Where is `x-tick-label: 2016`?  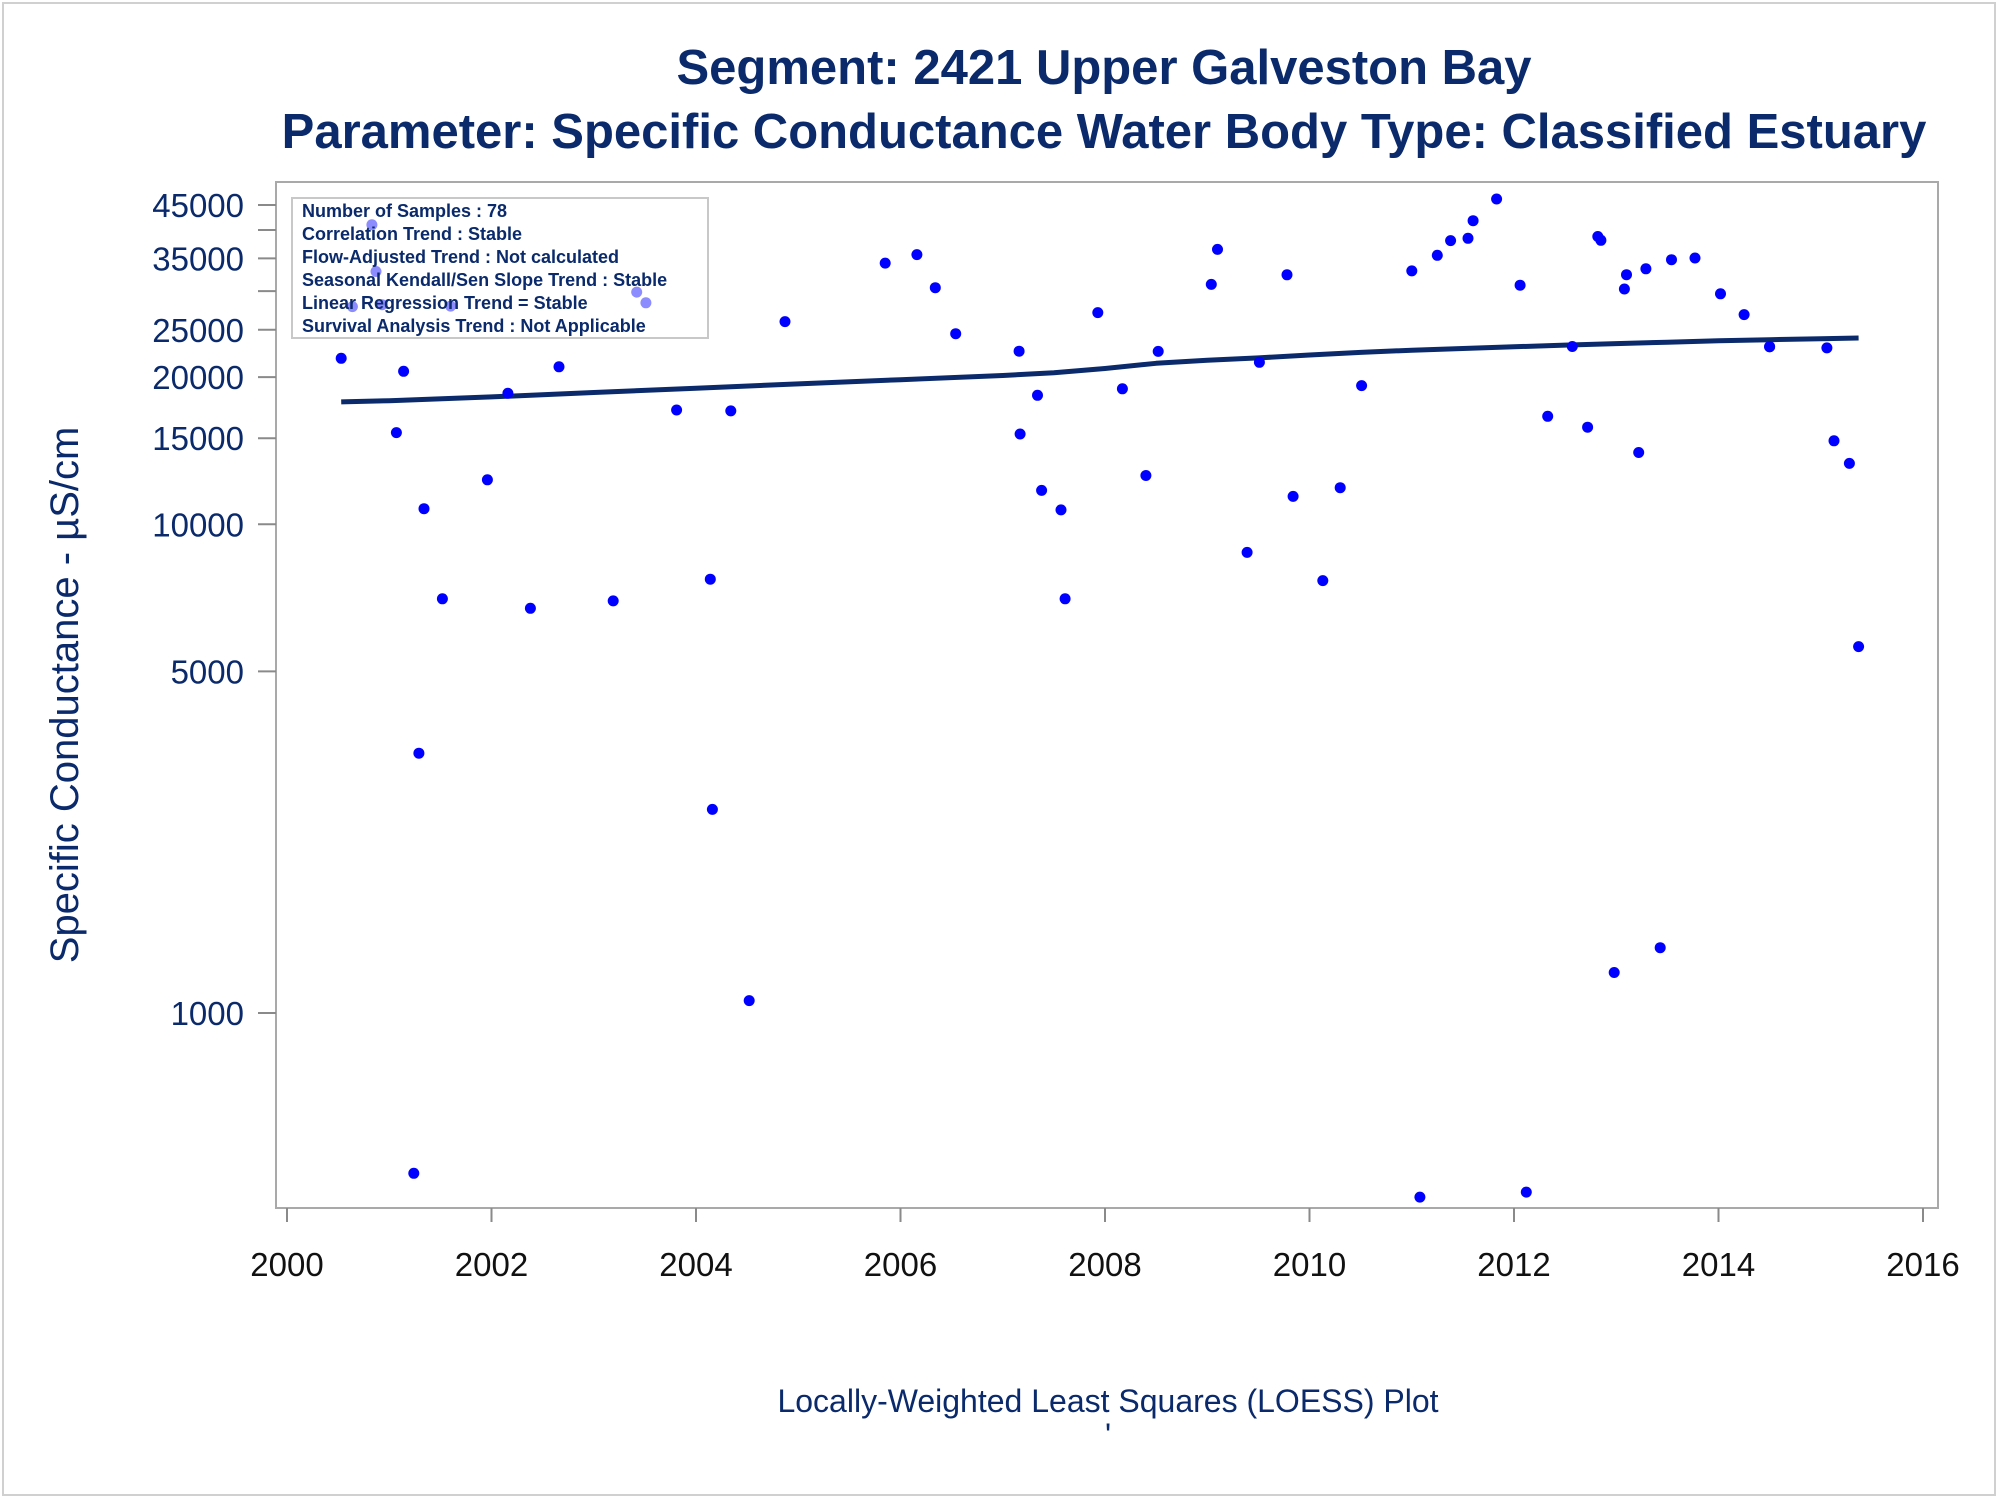 x-tick-label: 2016 is located at coordinates (1922, 1264).